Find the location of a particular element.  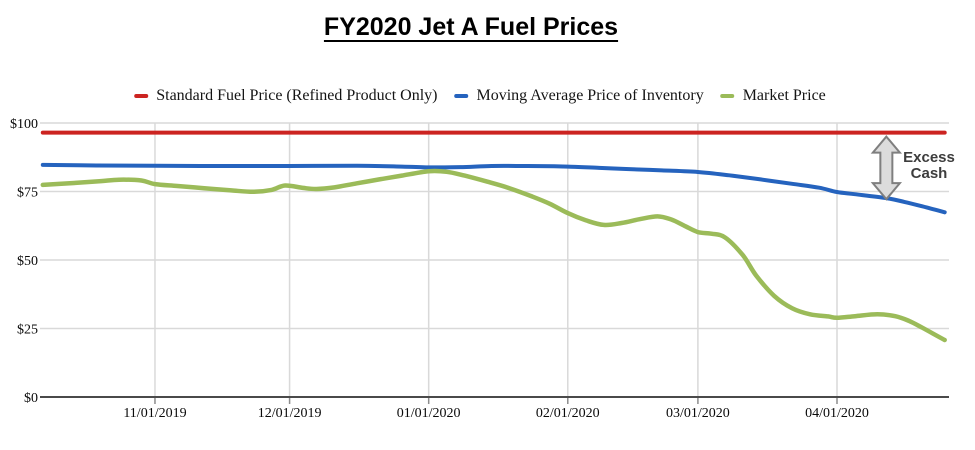

y-tick-label: $100 is located at coordinates (24, 124).